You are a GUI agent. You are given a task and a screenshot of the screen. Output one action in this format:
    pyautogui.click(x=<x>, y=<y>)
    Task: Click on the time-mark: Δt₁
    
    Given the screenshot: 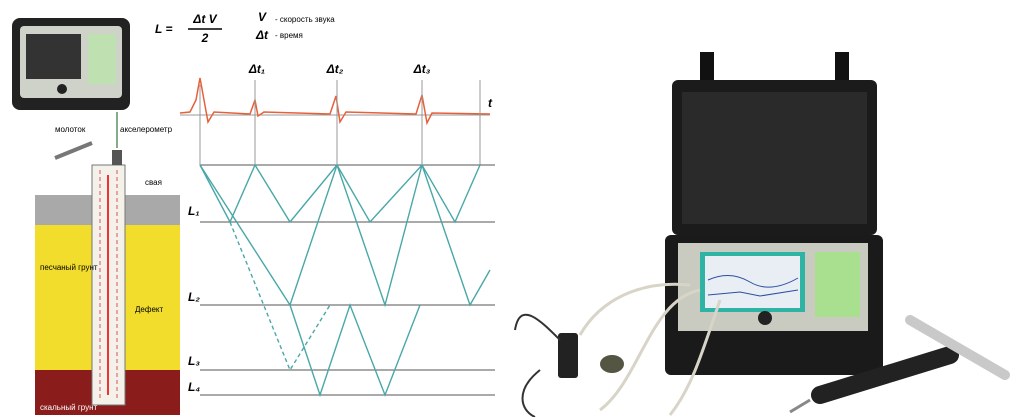 What is the action you would take?
    pyautogui.click(x=256, y=69)
    